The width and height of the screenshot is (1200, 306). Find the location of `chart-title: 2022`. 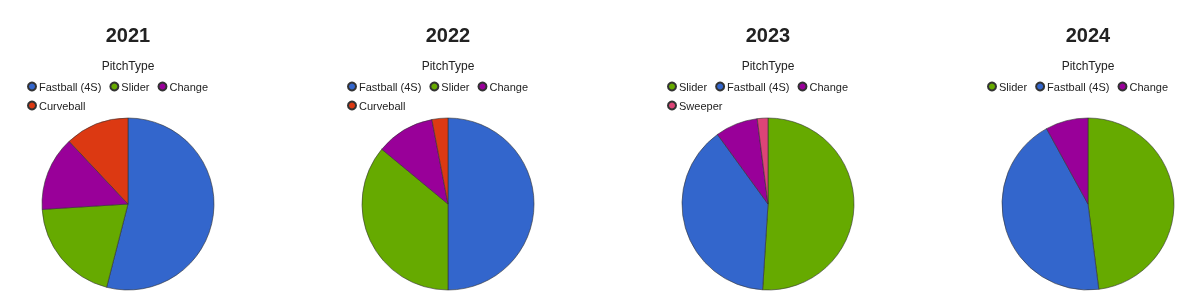

chart-title: 2022 is located at coordinates (448, 35).